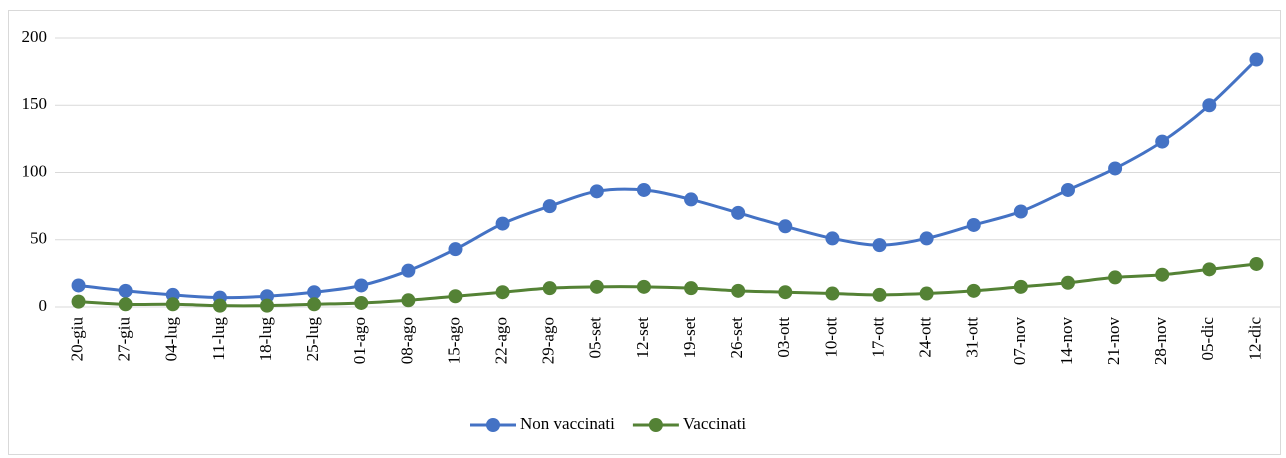  Describe the element at coordinates (595, 338) in the screenshot. I see `x-tick-label: 05-set` at that location.